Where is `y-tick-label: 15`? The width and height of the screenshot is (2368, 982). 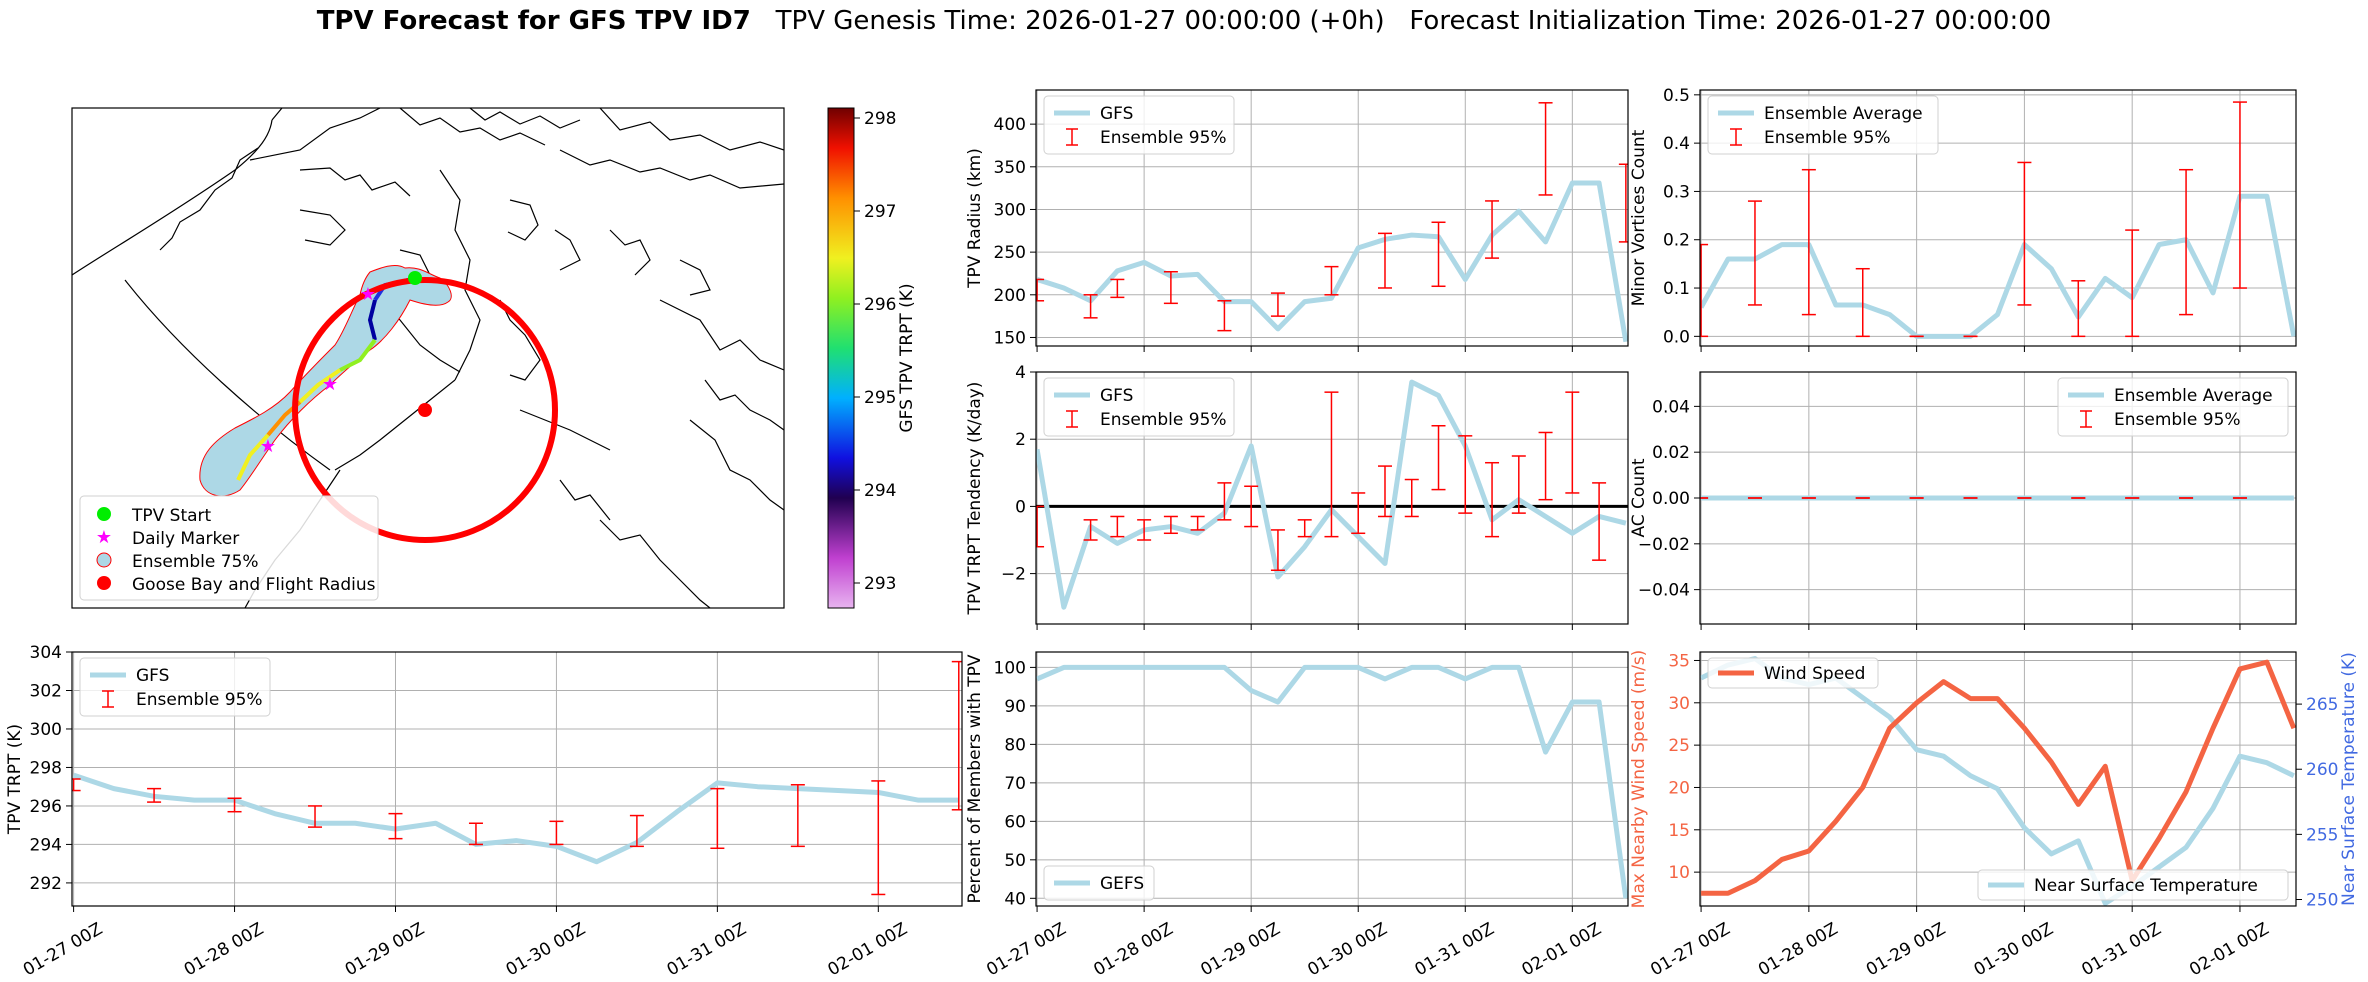 y-tick-label: 15 is located at coordinates (1679, 831).